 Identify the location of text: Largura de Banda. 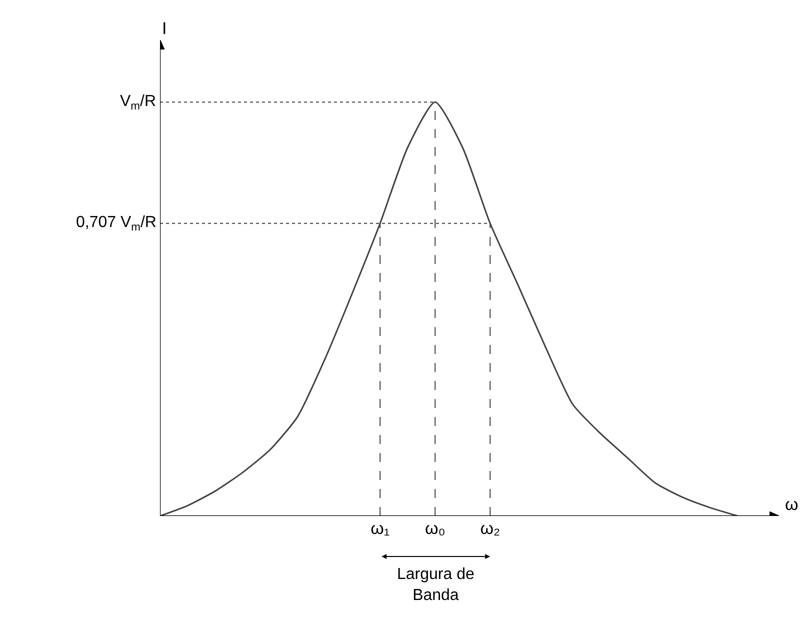
(435, 585).